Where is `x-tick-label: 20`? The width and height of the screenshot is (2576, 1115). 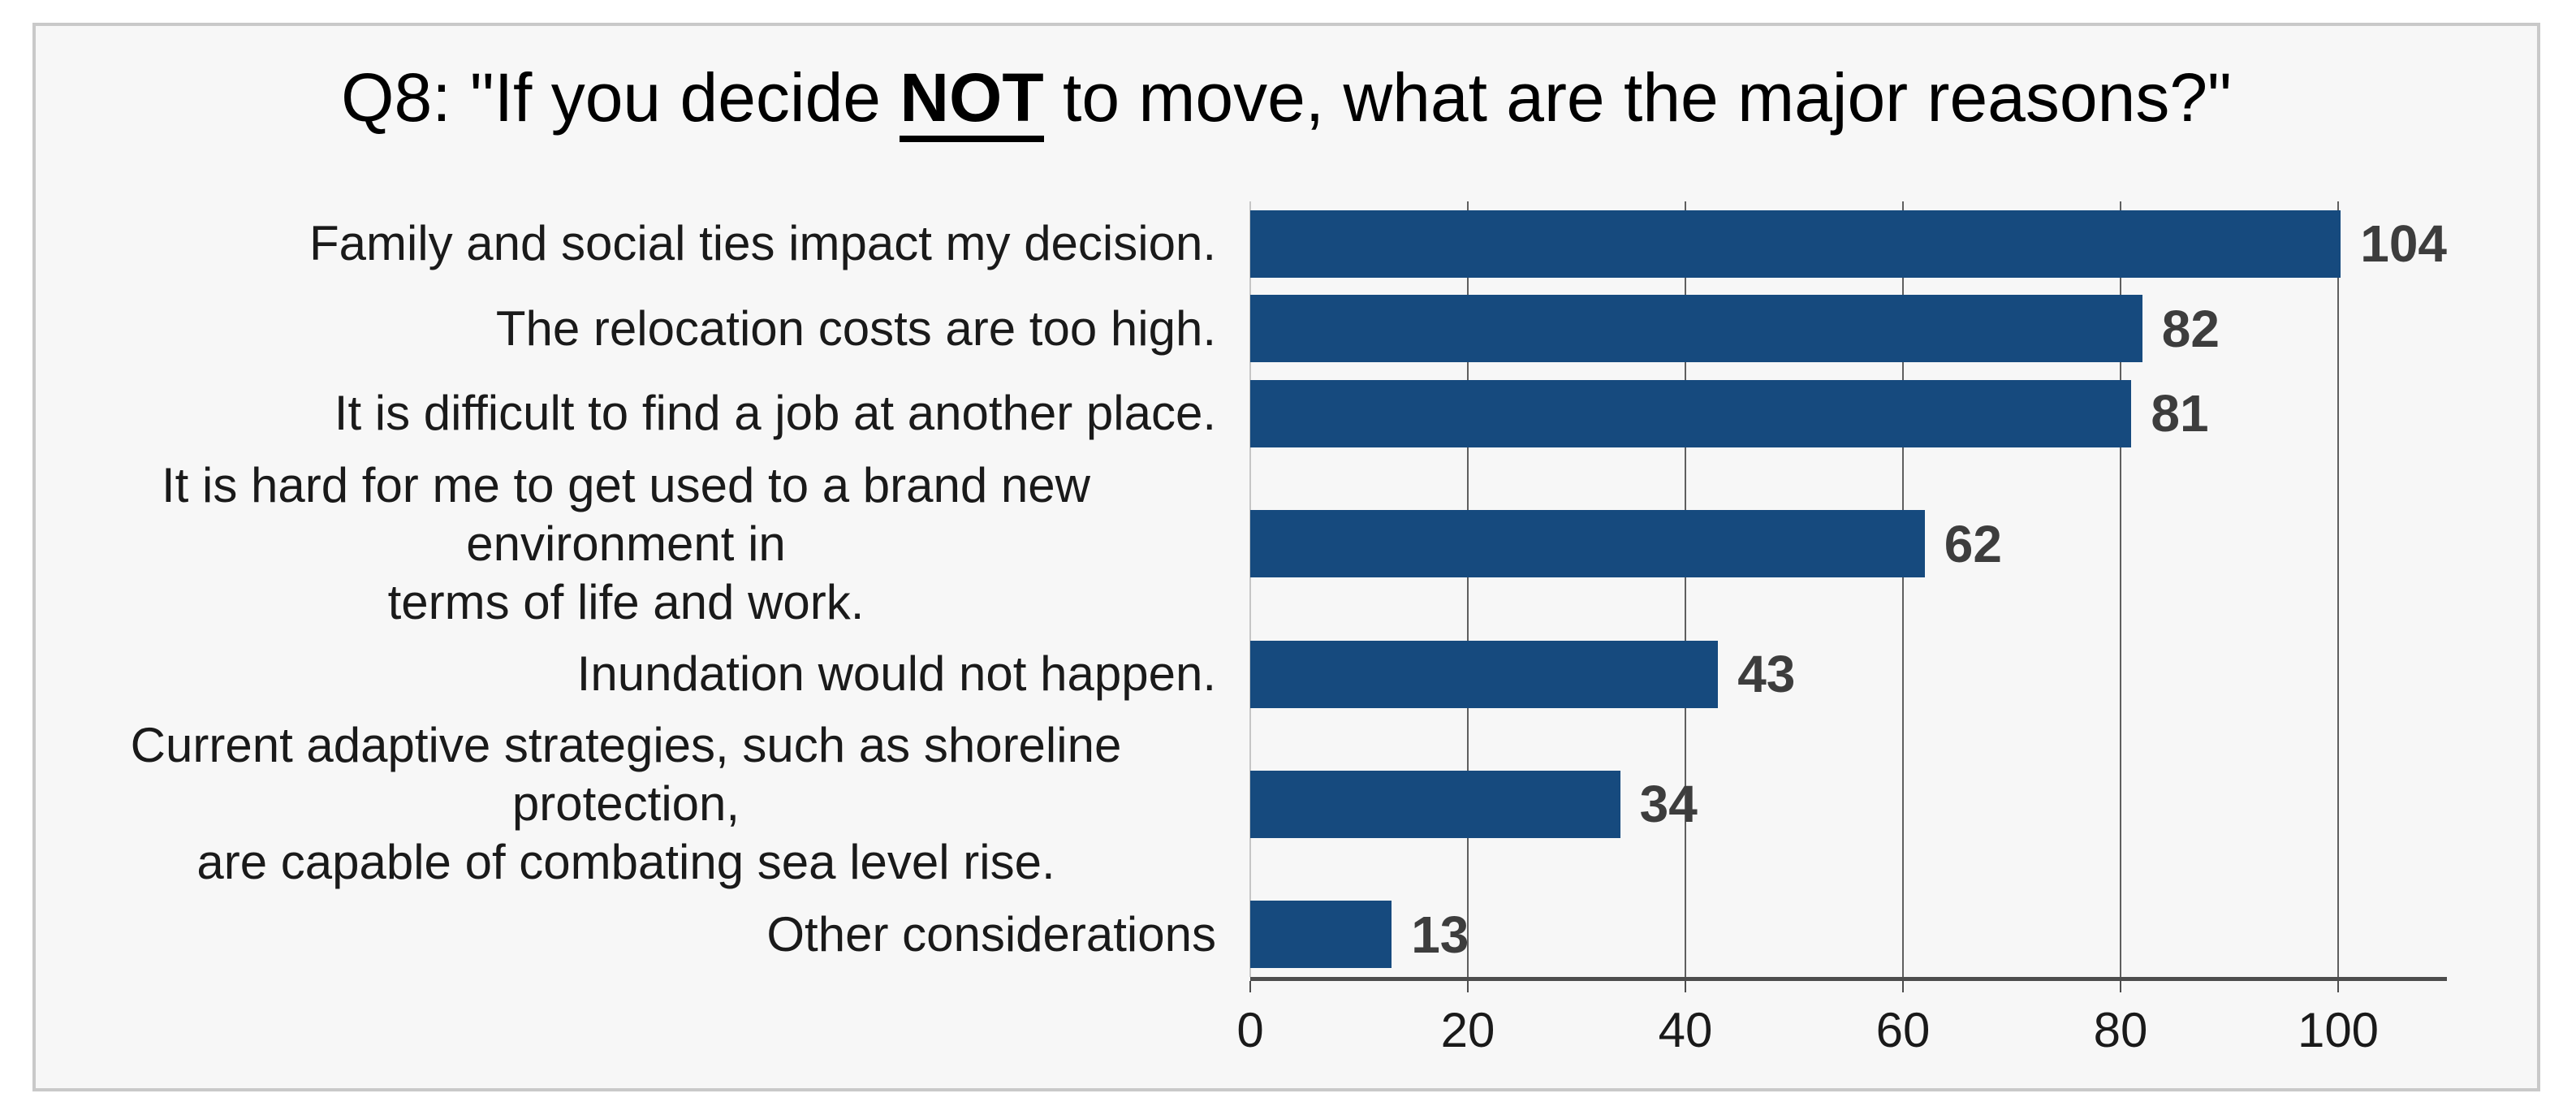 x-tick-label: 20 is located at coordinates (1467, 1030).